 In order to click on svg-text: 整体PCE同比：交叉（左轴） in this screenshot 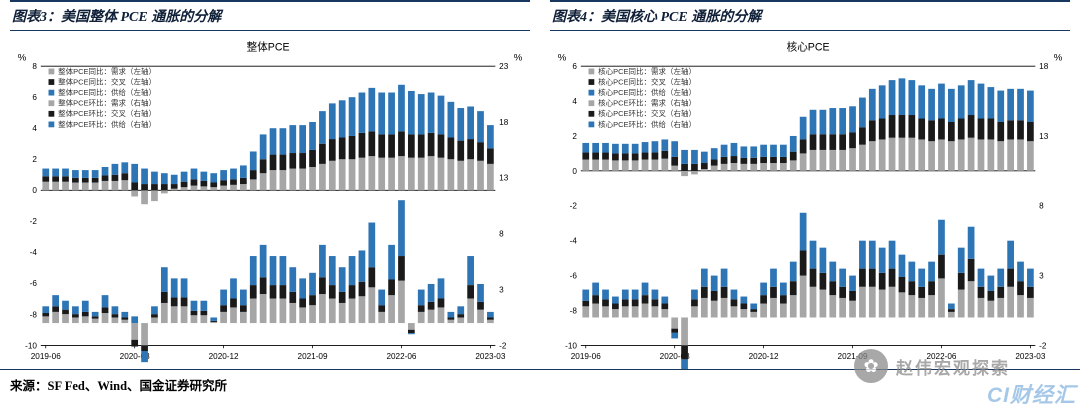, I will do `click(107, 81)`.